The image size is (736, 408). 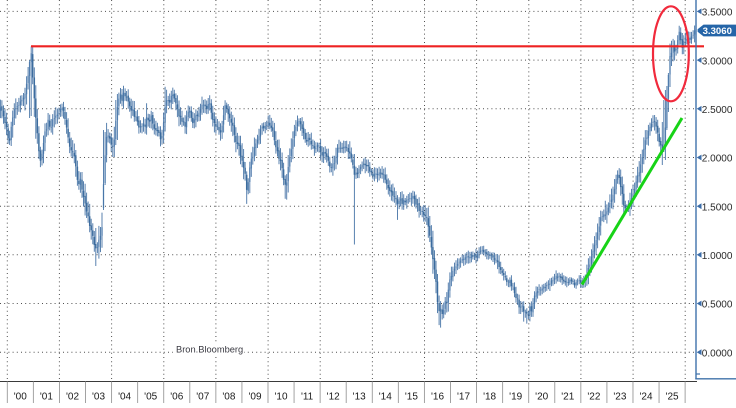 I want to click on svg-text: 0.5000, so click(x=717, y=305).